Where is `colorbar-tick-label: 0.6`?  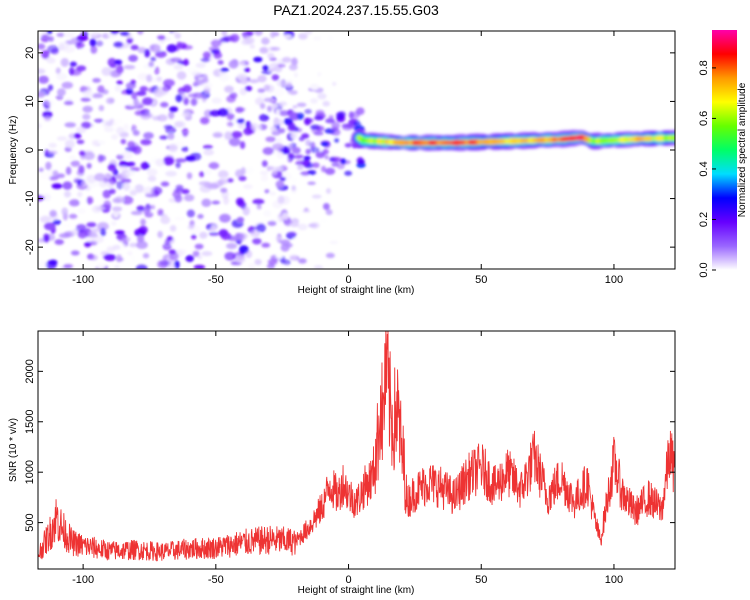 colorbar-tick-label: 0.6 is located at coordinates (704, 118).